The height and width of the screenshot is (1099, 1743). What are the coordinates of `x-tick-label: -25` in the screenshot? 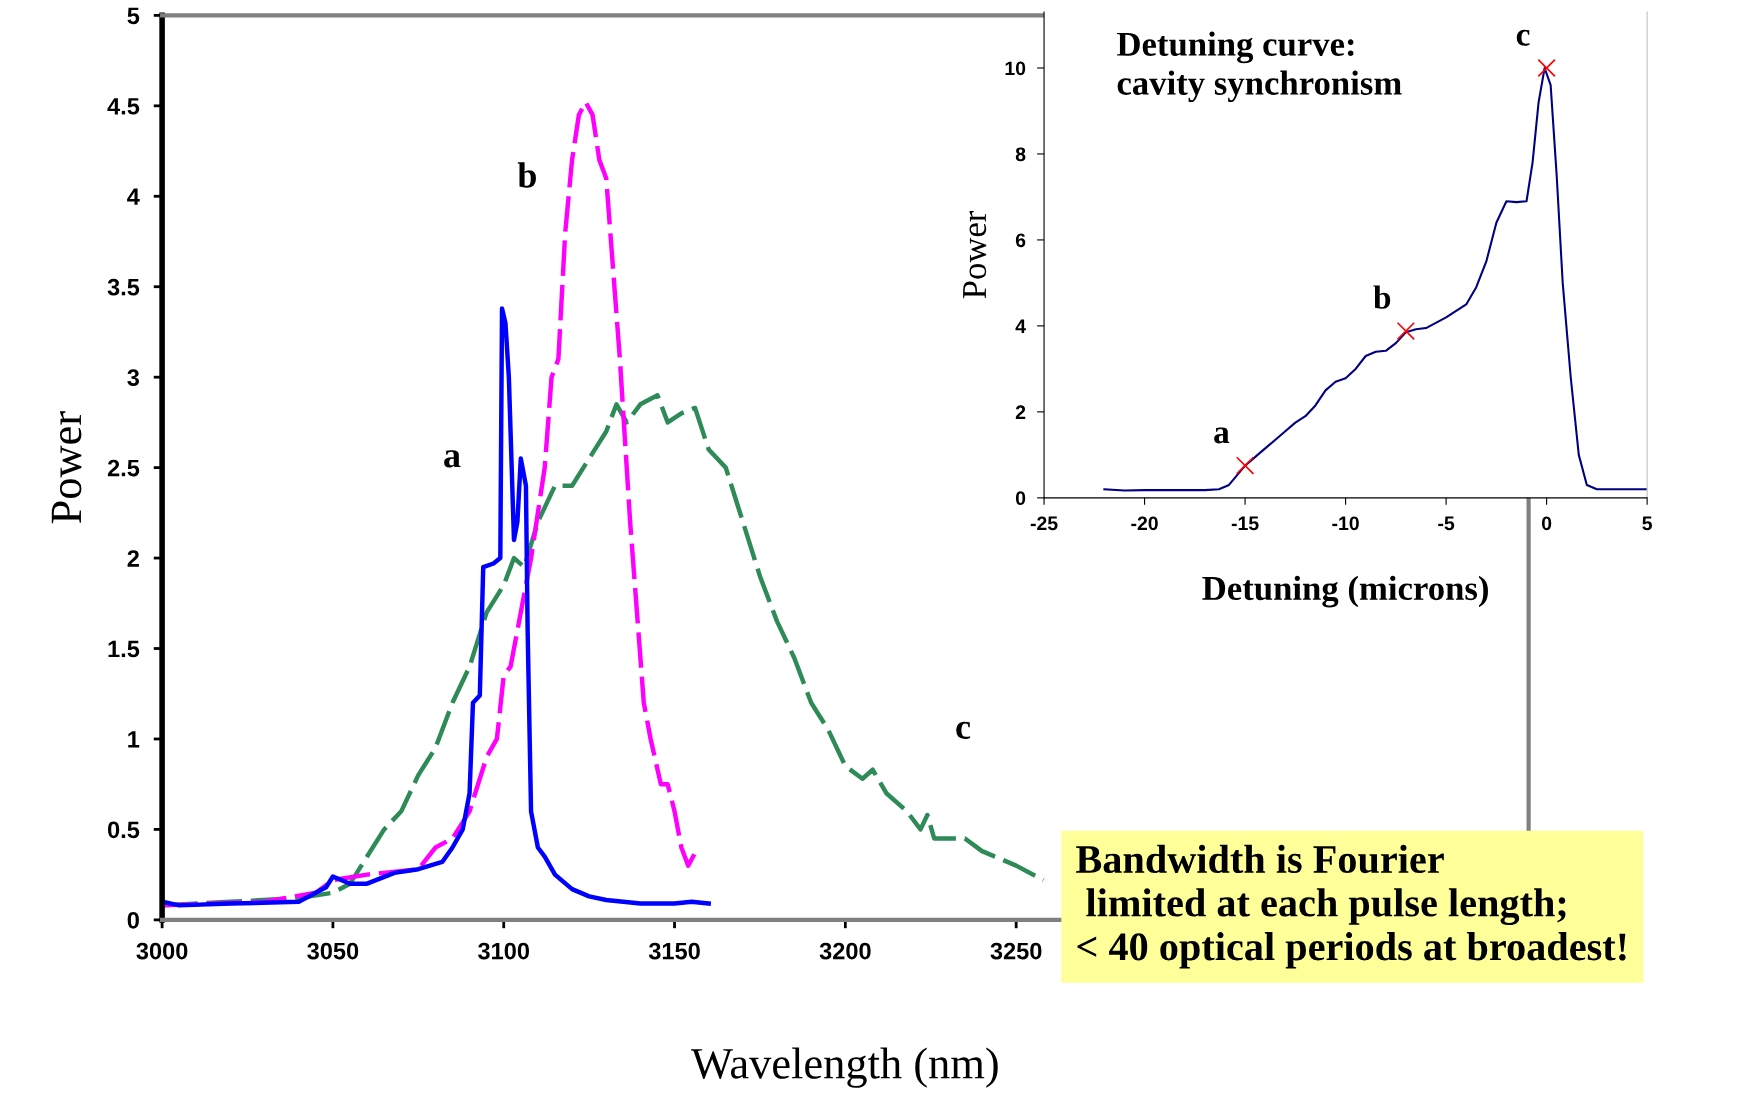 It's located at (1044, 523).